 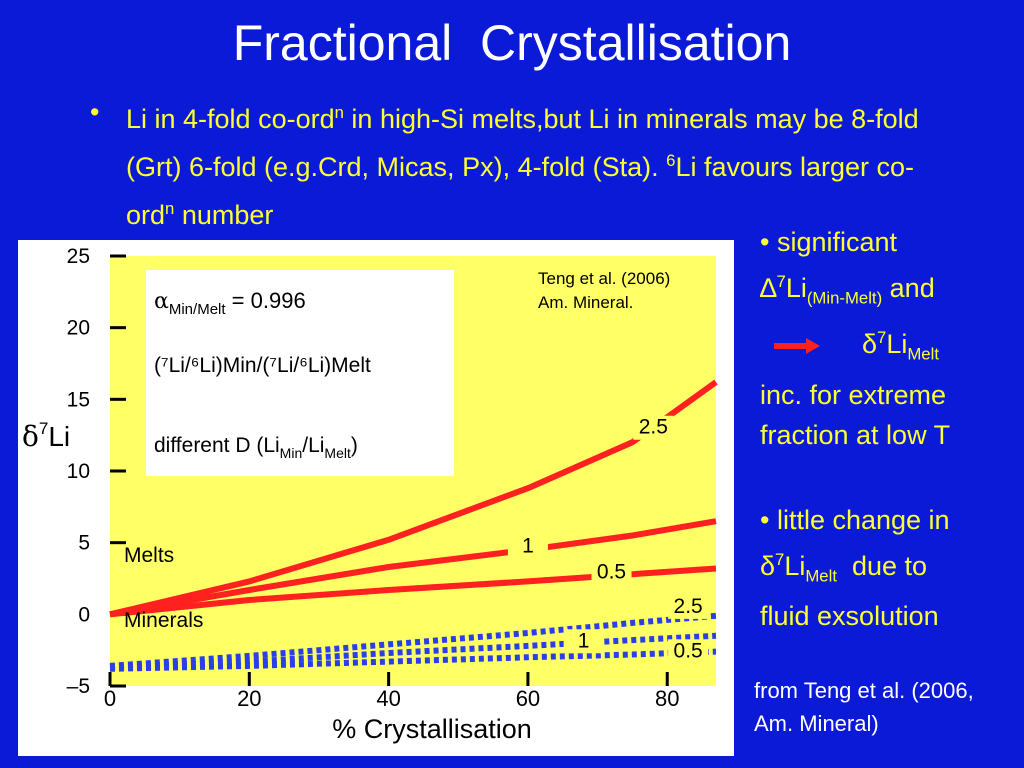 I want to click on curve-label-mineral: 0.5, so click(x=688, y=650).